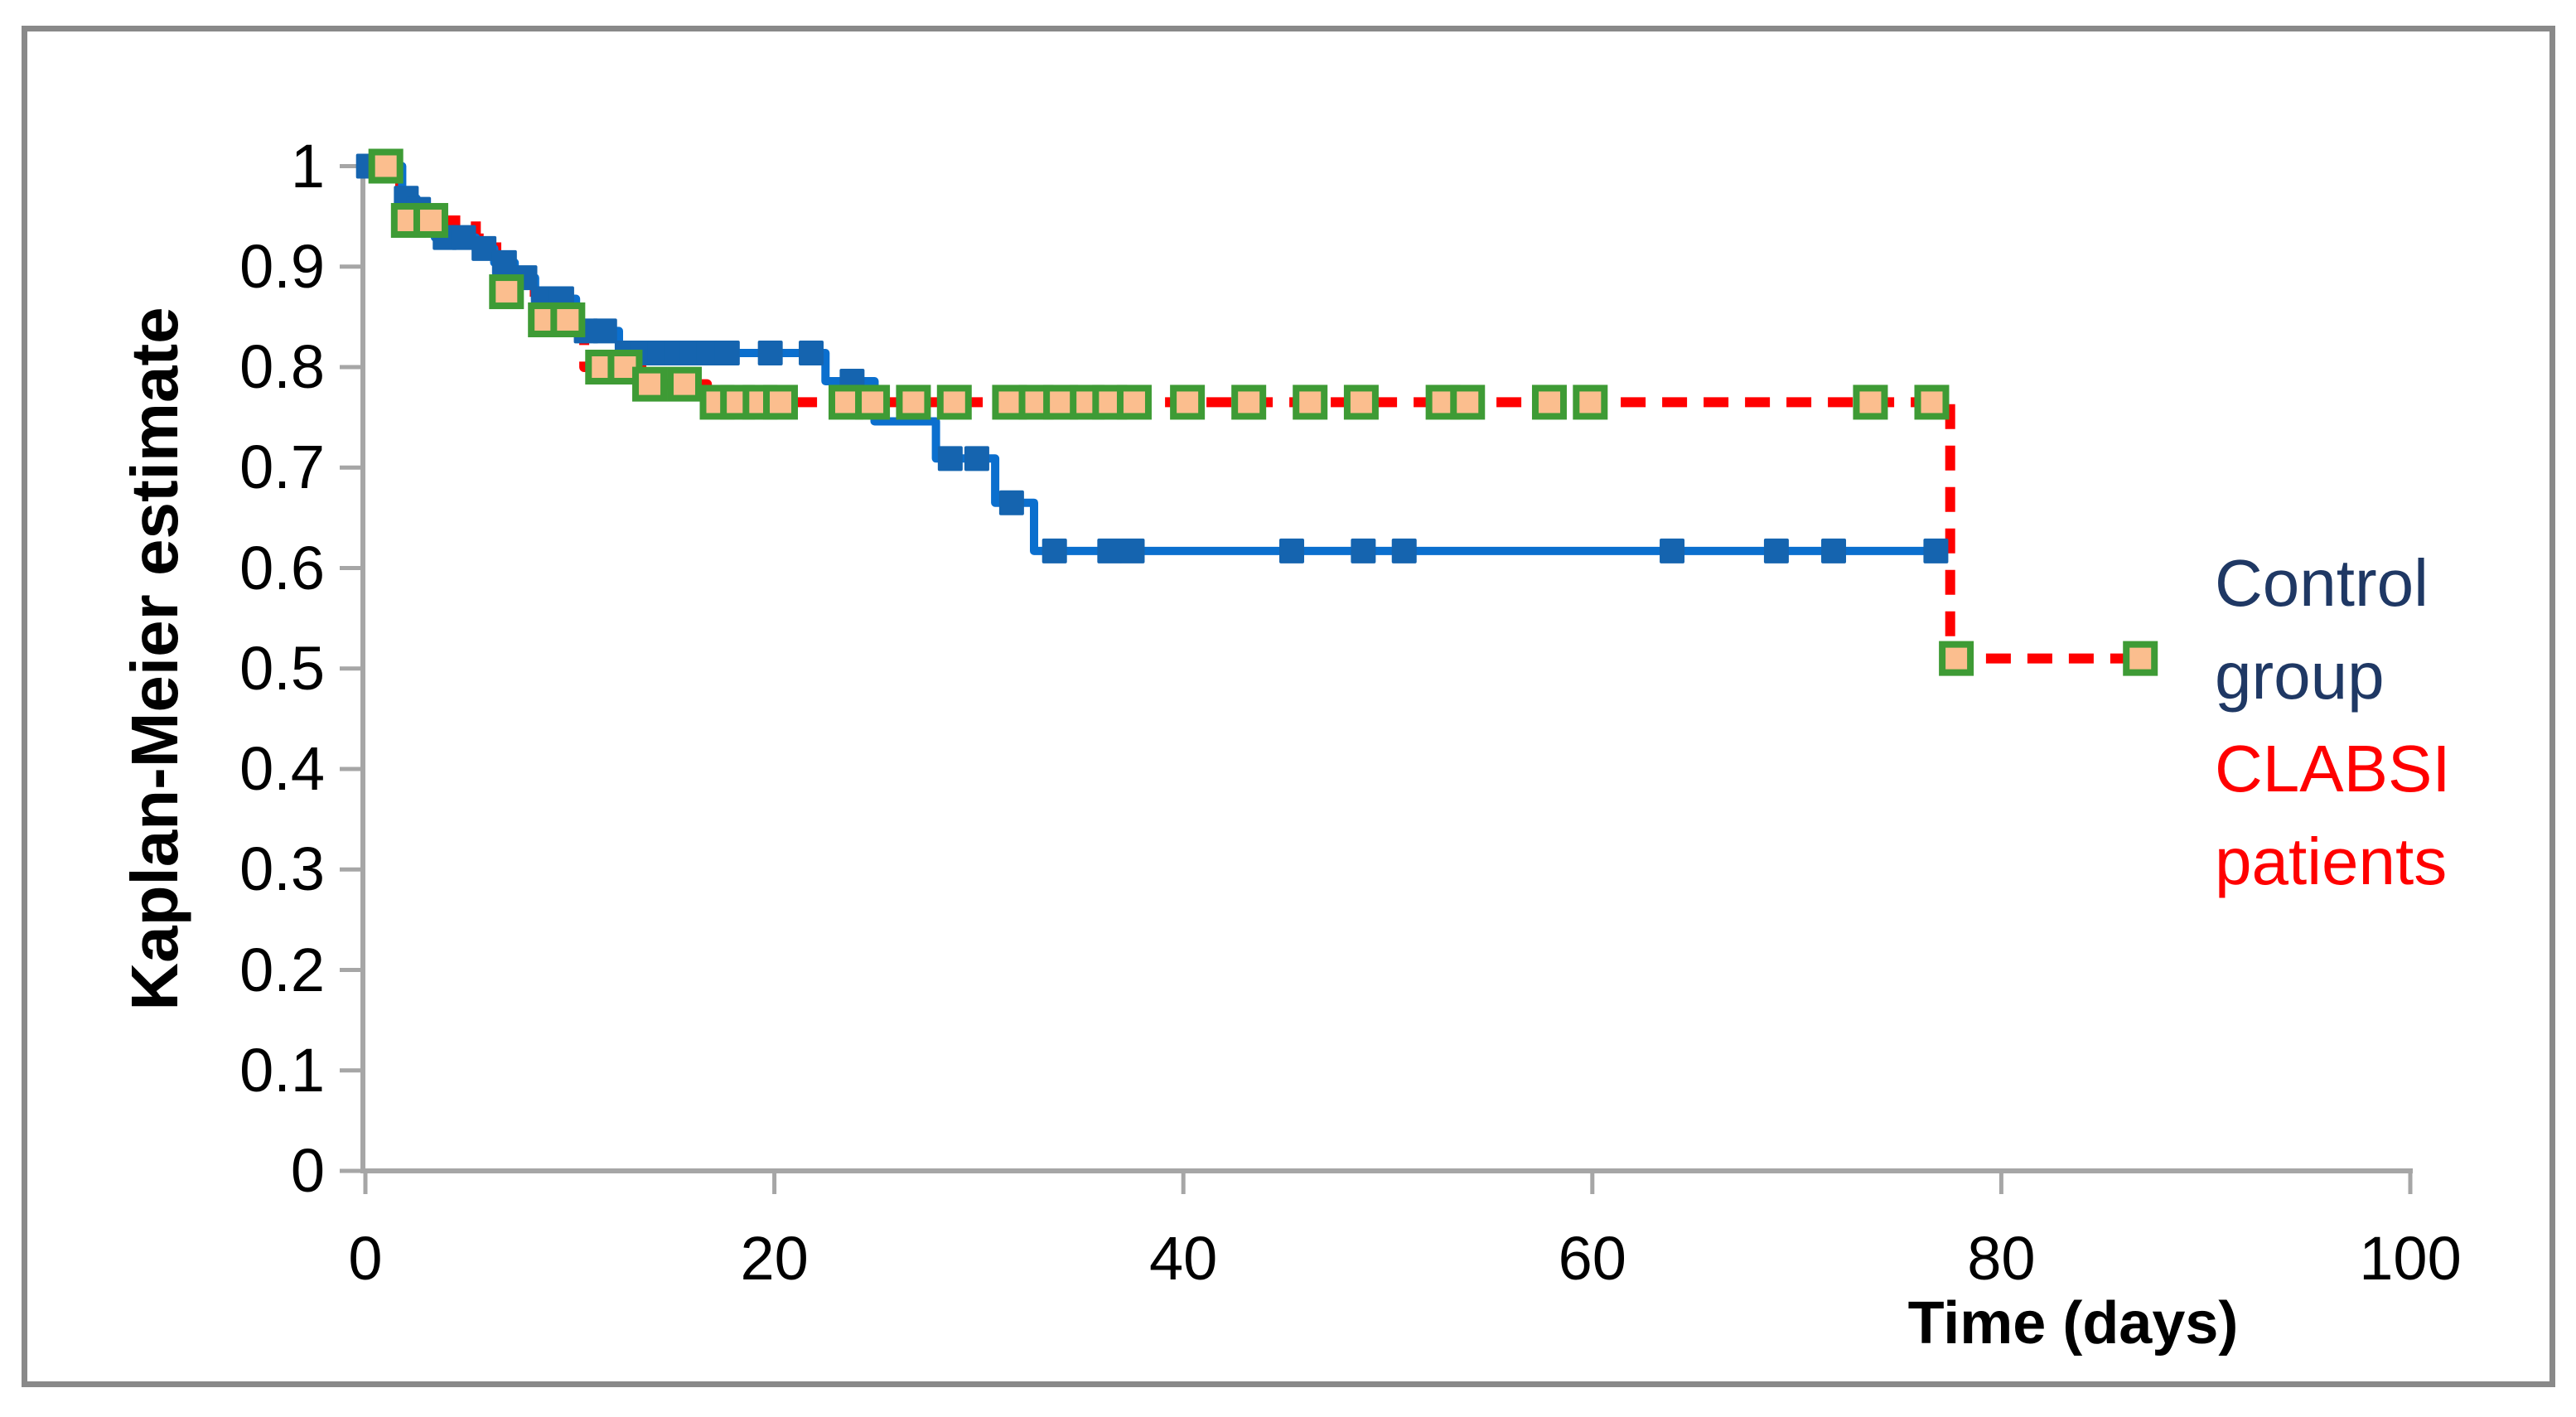 This screenshot has height=1417, width=2576. What do you see at coordinates (365, 1258) in the screenshot?
I see `x-tick-label: 0` at bounding box center [365, 1258].